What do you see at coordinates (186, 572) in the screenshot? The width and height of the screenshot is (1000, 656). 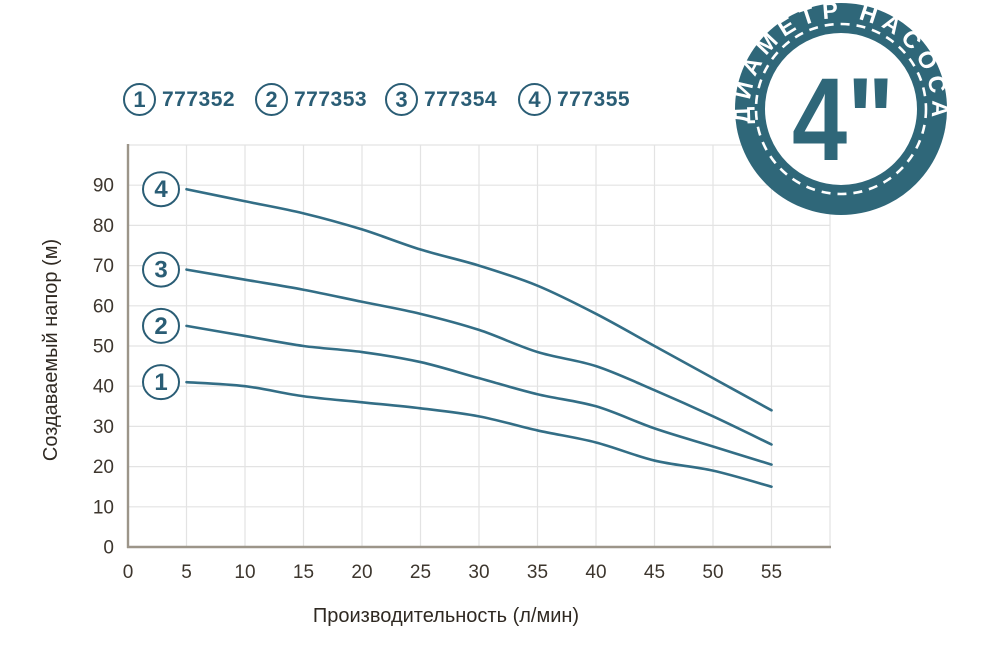 I see `x-tick-label: 5` at bounding box center [186, 572].